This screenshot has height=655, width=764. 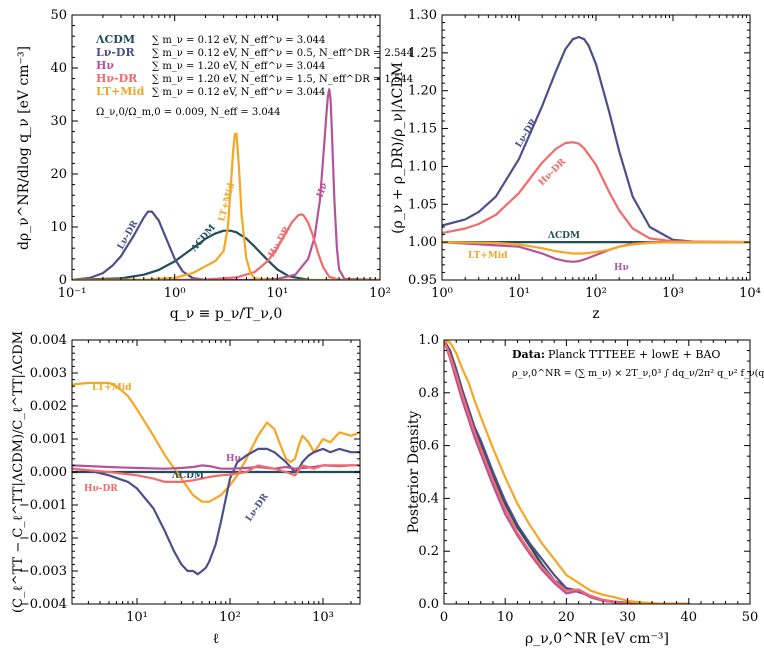 What do you see at coordinates (528, 354) in the screenshot?
I see `data-label: Data:` at bounding box center [528, 354].